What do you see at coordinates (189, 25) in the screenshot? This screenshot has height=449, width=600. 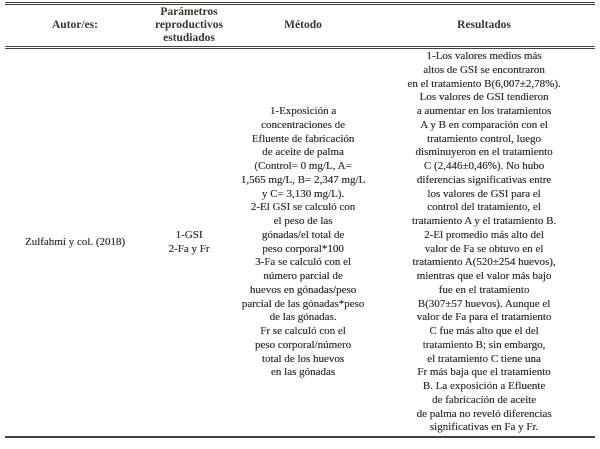 I see `header-parameters: Parámetros reproductivos estudiados` at bounding box center [189, 25].